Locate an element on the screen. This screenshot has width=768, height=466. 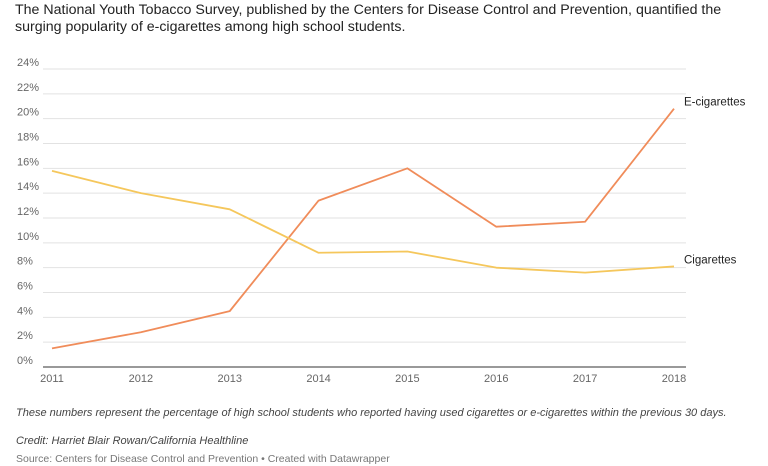
y-tick-label: 16% is located at coordinates (28, 162).